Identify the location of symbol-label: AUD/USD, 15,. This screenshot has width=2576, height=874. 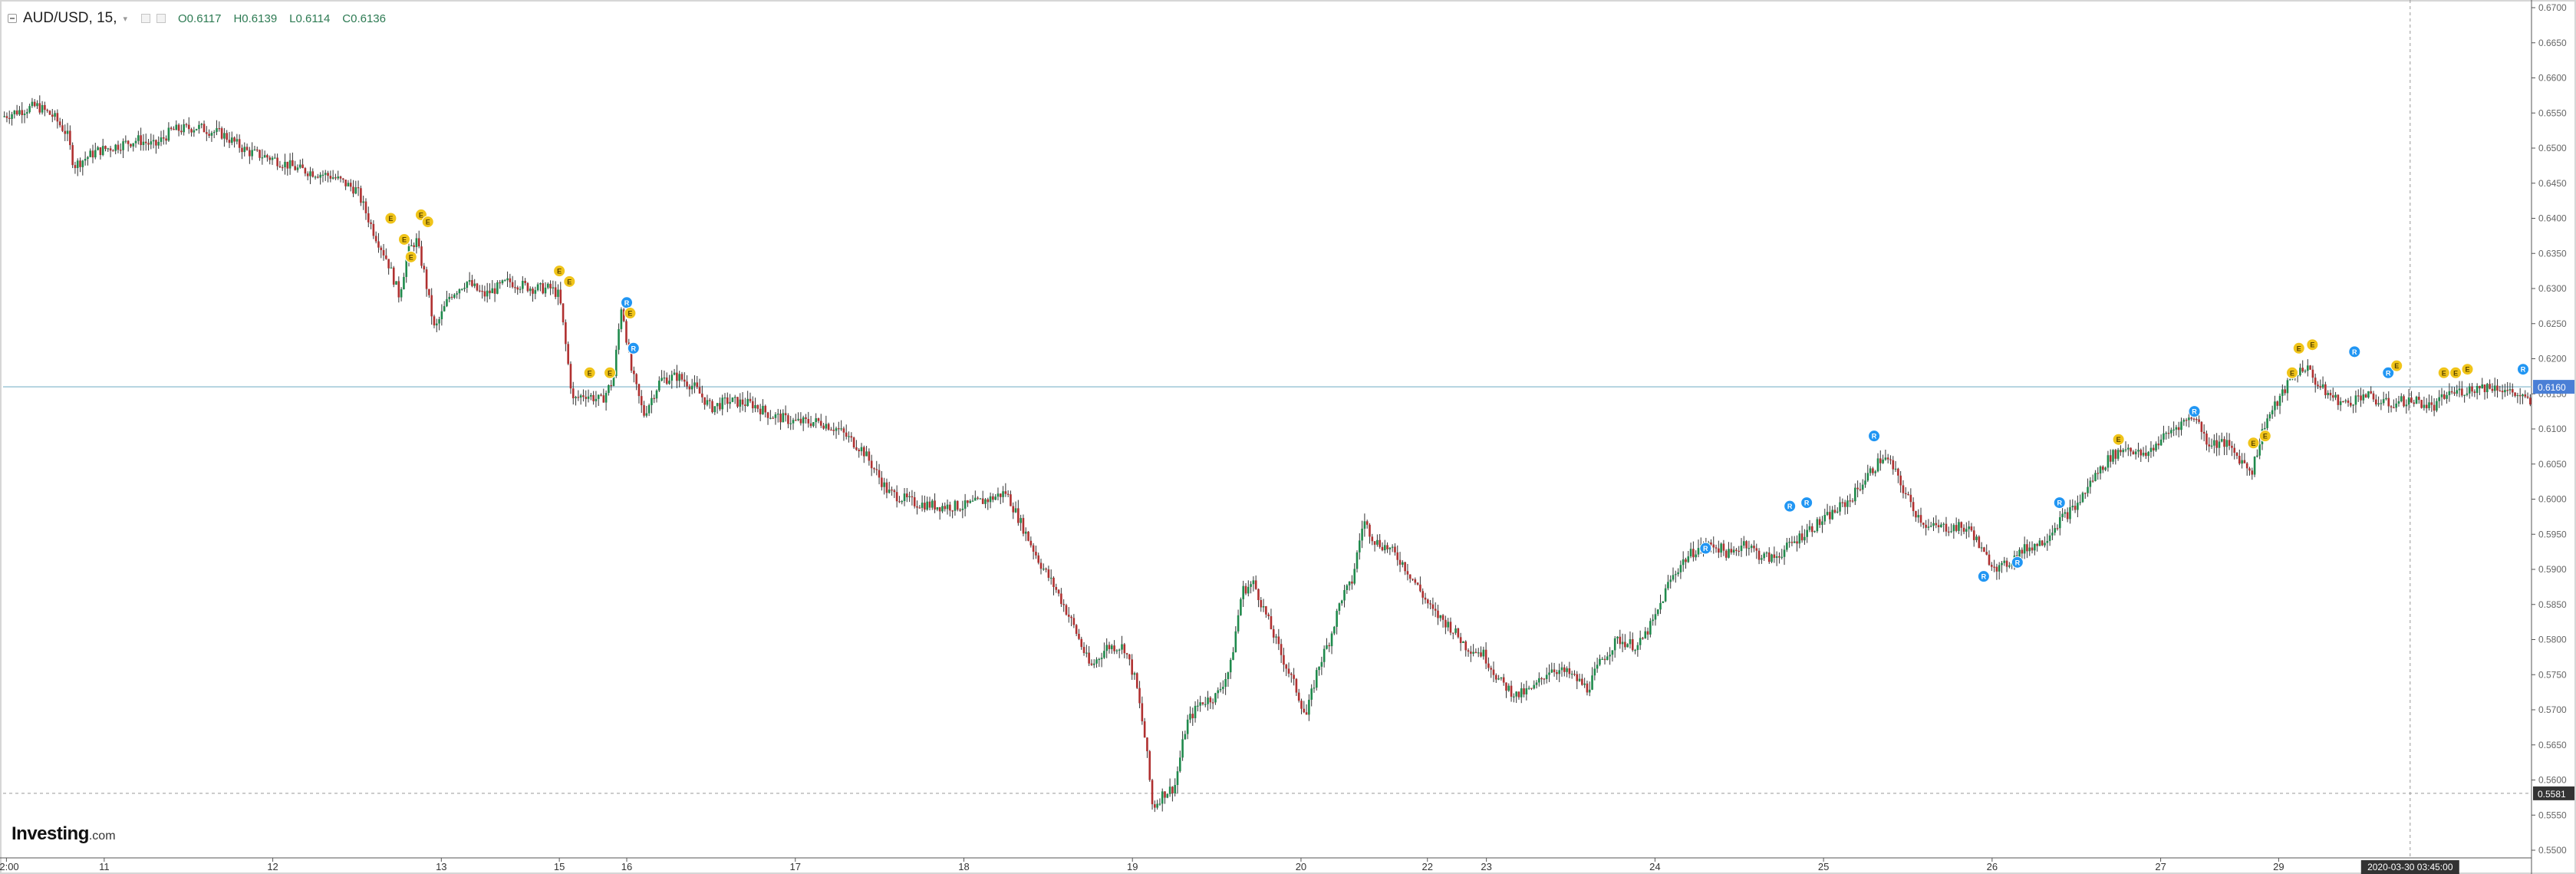
(70, 18).